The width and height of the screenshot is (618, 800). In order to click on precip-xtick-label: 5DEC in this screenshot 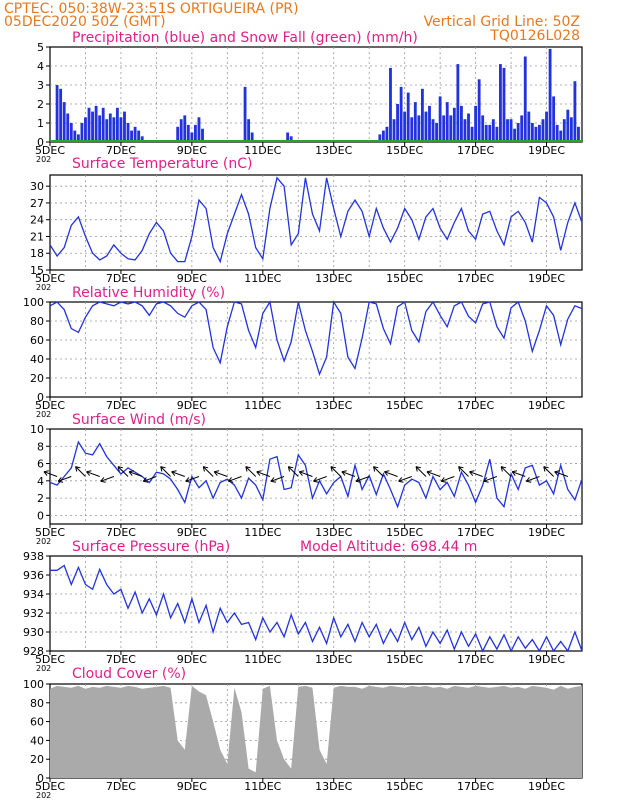, I will do `click(50, 150)`.